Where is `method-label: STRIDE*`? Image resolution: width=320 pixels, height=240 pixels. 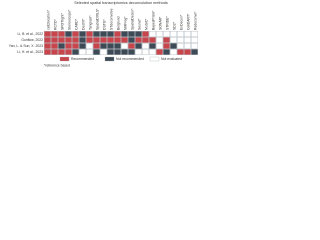 method-label: STRIDE* is located at coordinates (167, 23).